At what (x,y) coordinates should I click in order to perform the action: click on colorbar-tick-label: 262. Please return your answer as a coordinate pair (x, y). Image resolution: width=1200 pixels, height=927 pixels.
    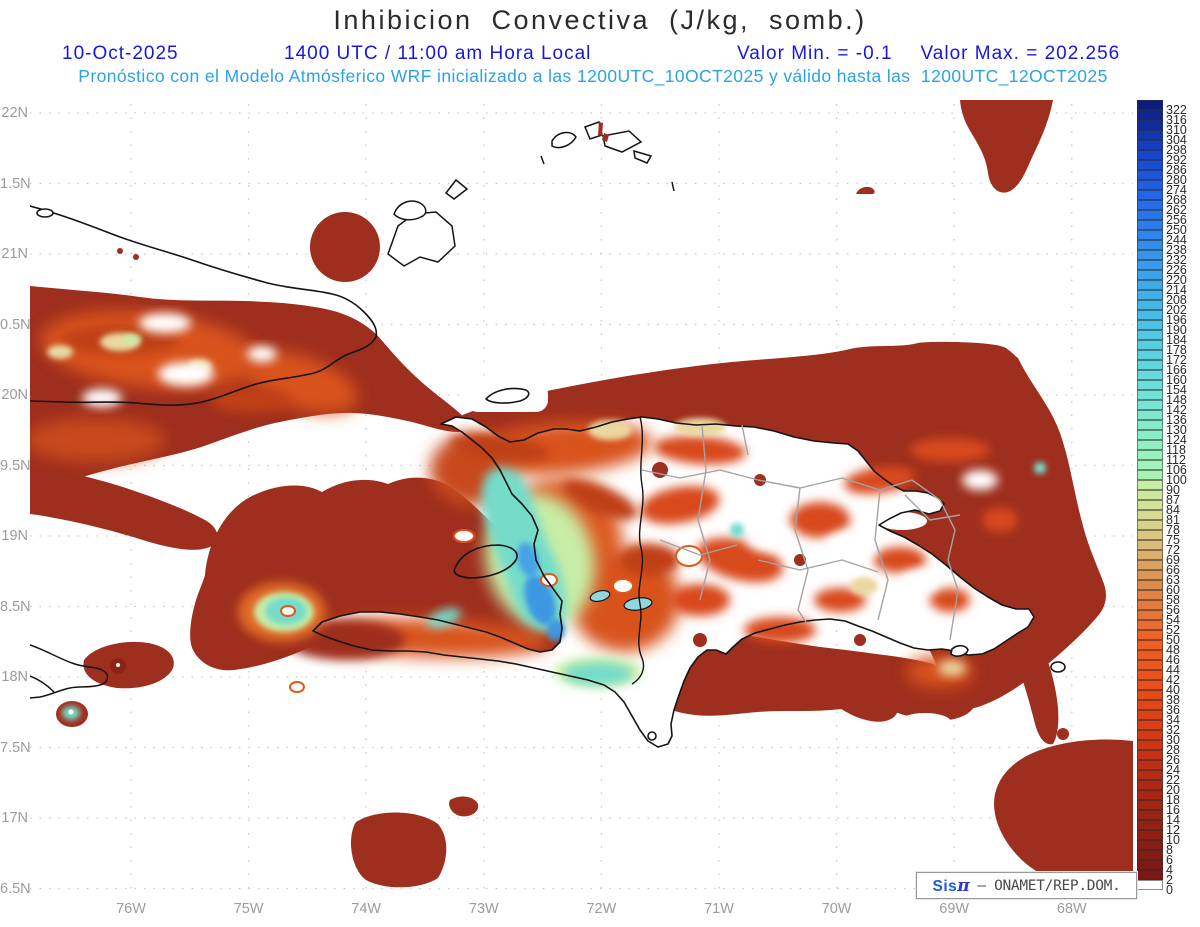
    Looking at the image, I should click on (1176, 210).